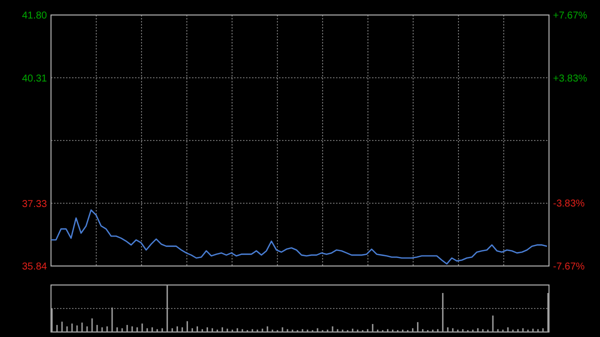 This screenshot has width=600, height=337. Describe the element at coordinates (570, 16) in the screenshot. I see `y2-tick-label: +7.67%` at that location.